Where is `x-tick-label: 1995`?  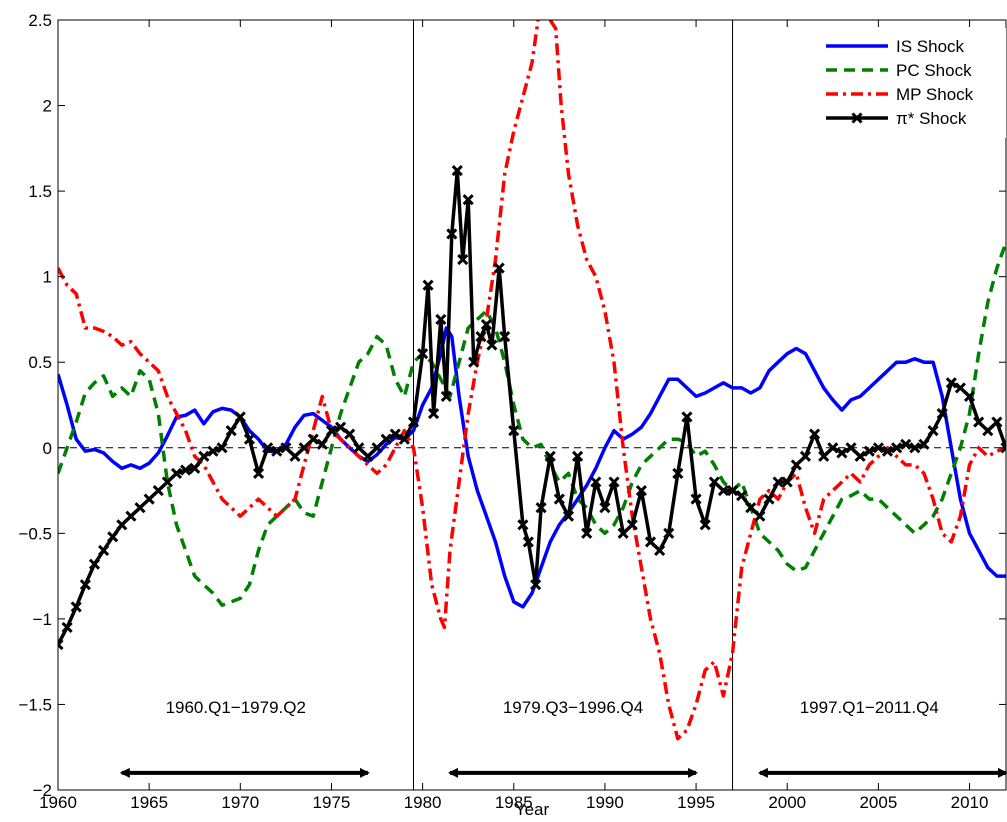 x-tick-label: 1995 is located at coordinates (696, 802).